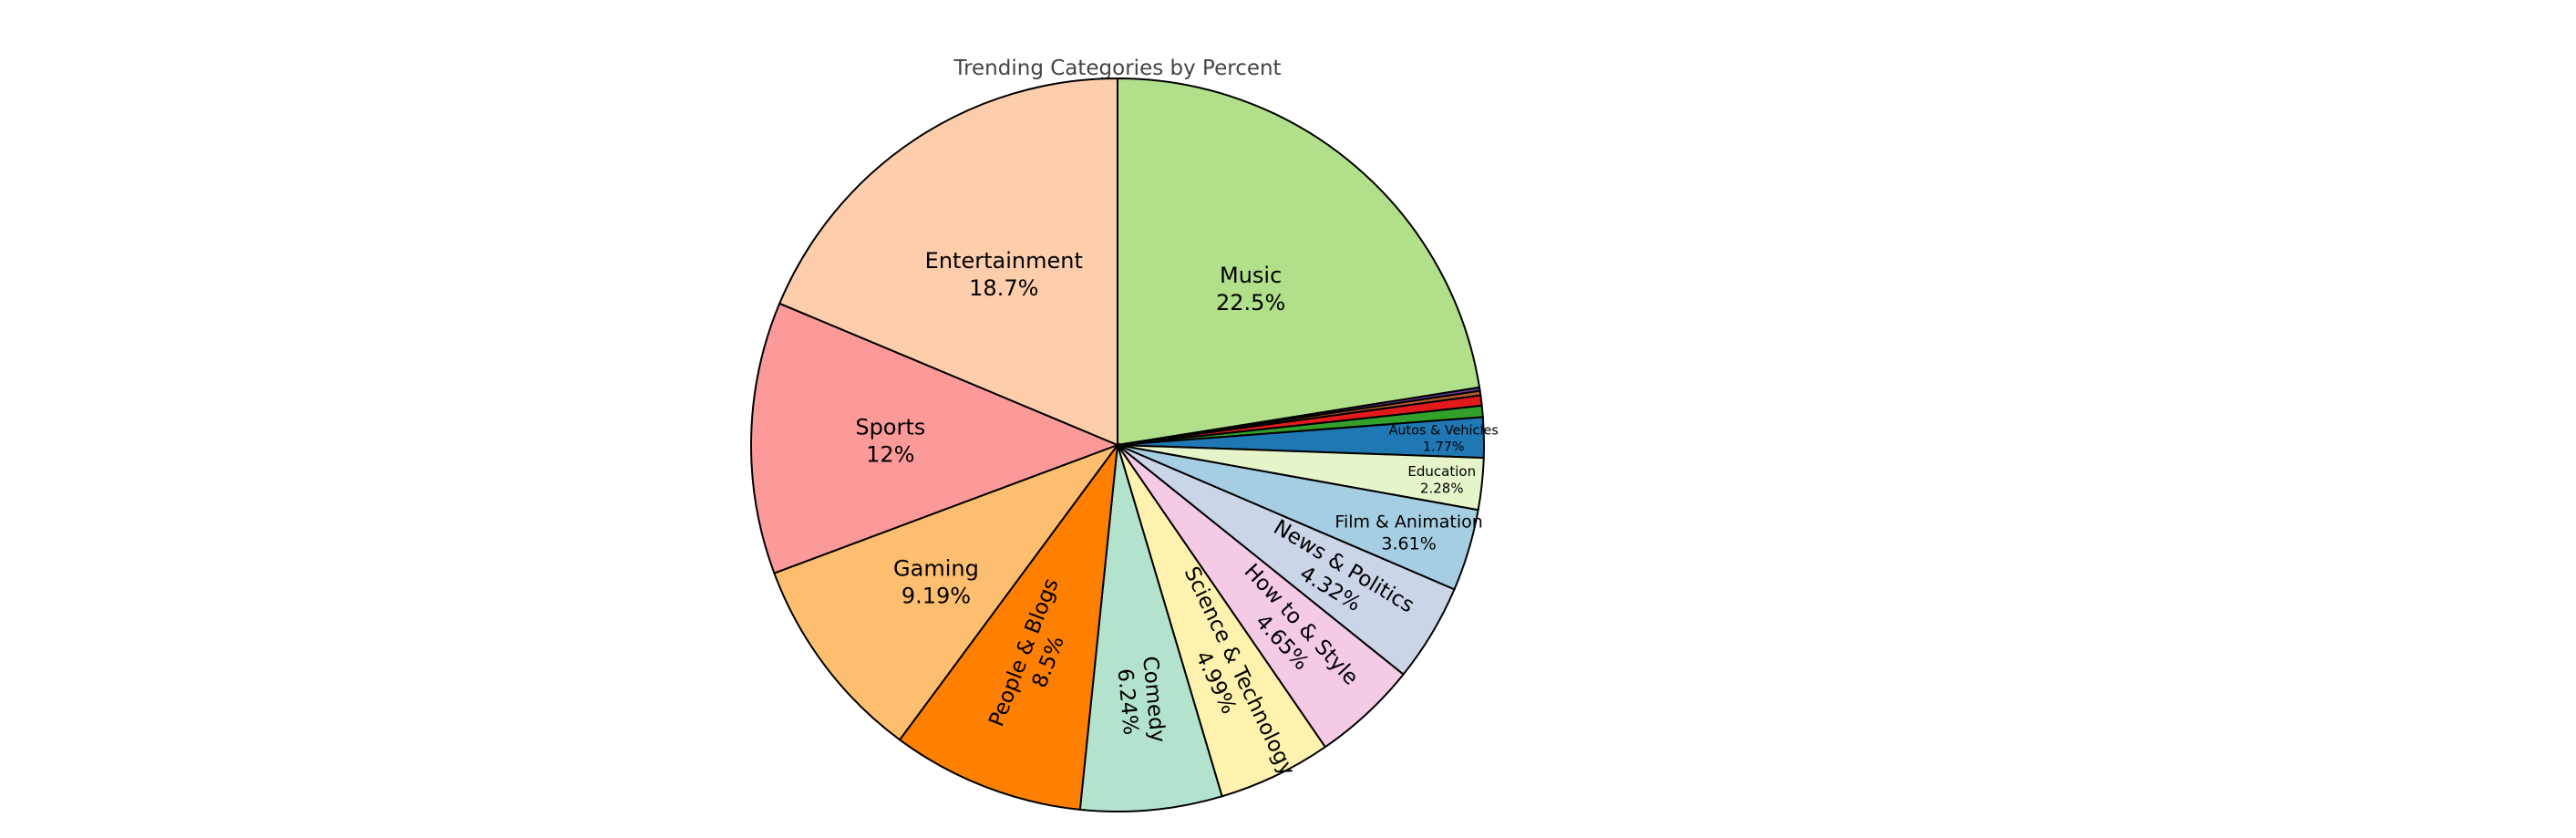 The height and width of the screenshot is (838, 2576). What do you see at coordinates (1004, 261) in the screenshot?
I see `pie-label-name: Entertainment` at bounding box center [1004, 261].